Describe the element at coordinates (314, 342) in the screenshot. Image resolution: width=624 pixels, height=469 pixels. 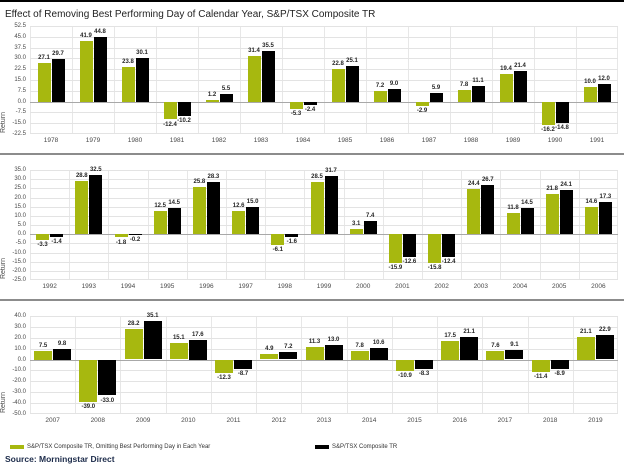
I see `bar-value-label: 11.3` at that location.